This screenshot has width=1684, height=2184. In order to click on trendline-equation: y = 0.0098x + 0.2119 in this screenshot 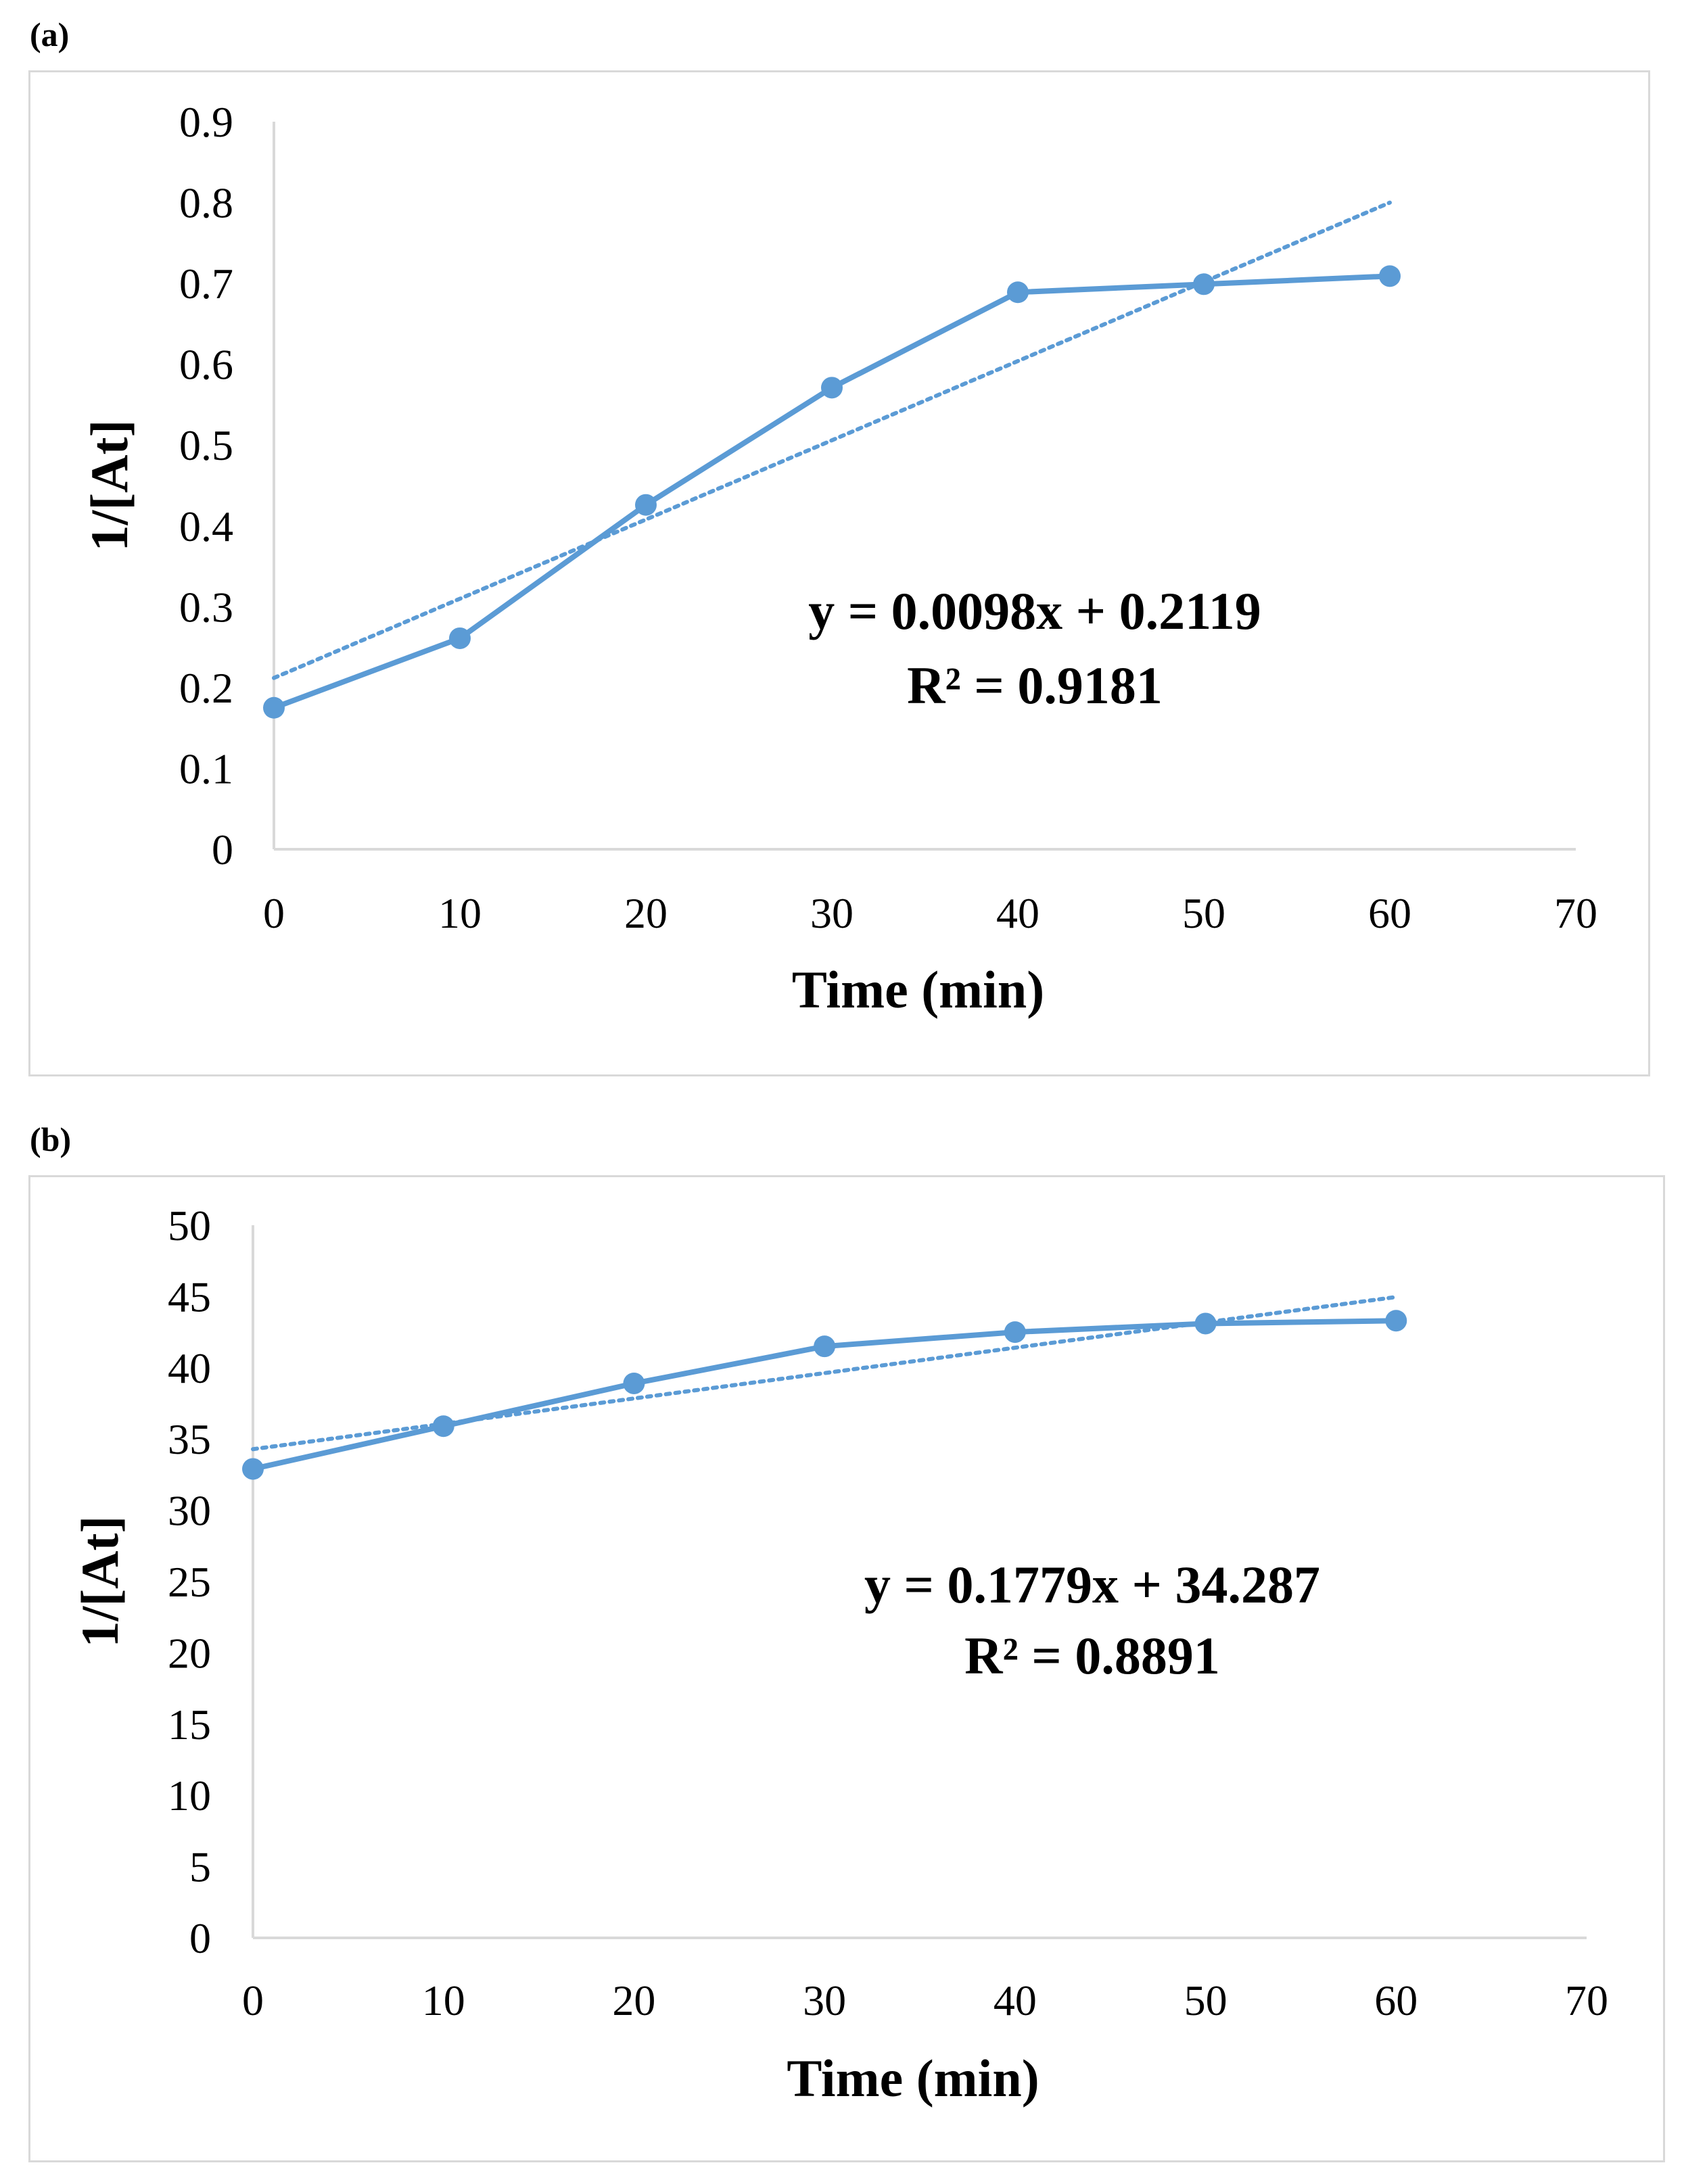, I will do `click(1034, 610)`.